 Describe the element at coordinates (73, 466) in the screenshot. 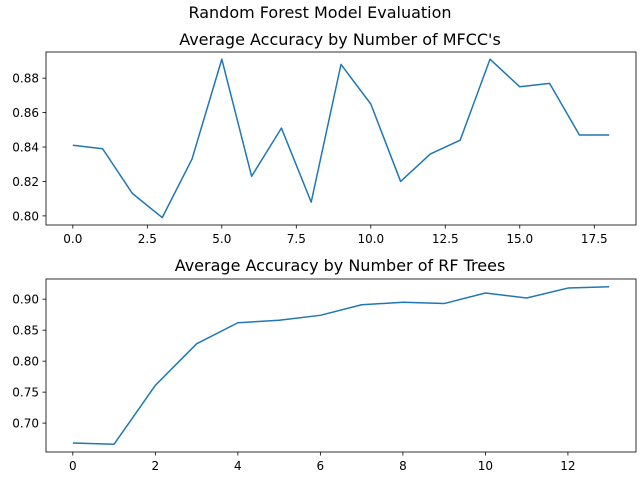

I see `x-tick-label-rf-trees-0: 0` at that location.